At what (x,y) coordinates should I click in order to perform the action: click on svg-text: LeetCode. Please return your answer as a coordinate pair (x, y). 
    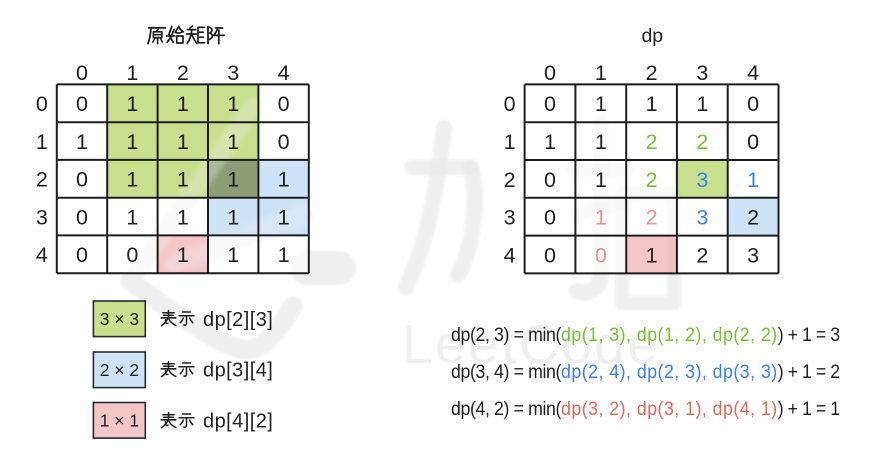
    Looking at the image, I should click on (531, 344).